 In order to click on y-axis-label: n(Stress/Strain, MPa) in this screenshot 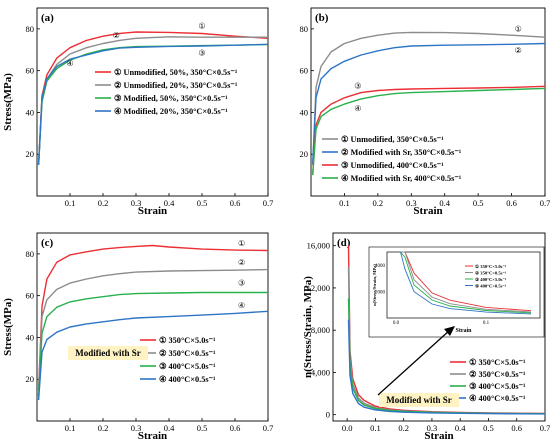, I will do `click(308, 327)`.